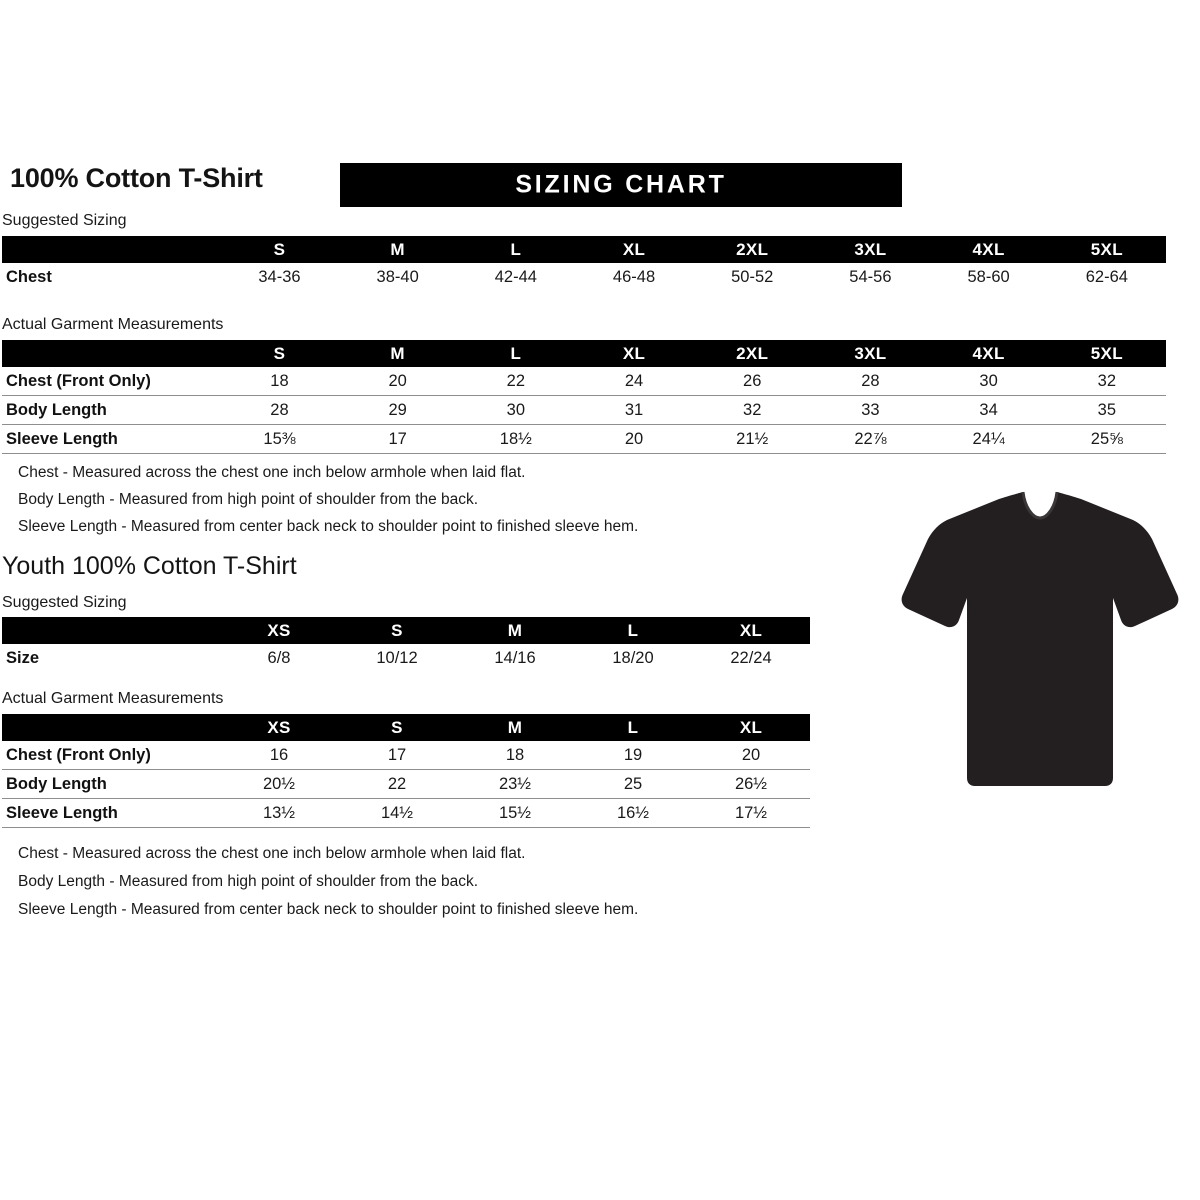 This screenshot has height=1200, width=1200. I want to click on cell-sleevelength-2xl: 21½, so click(752, 439).